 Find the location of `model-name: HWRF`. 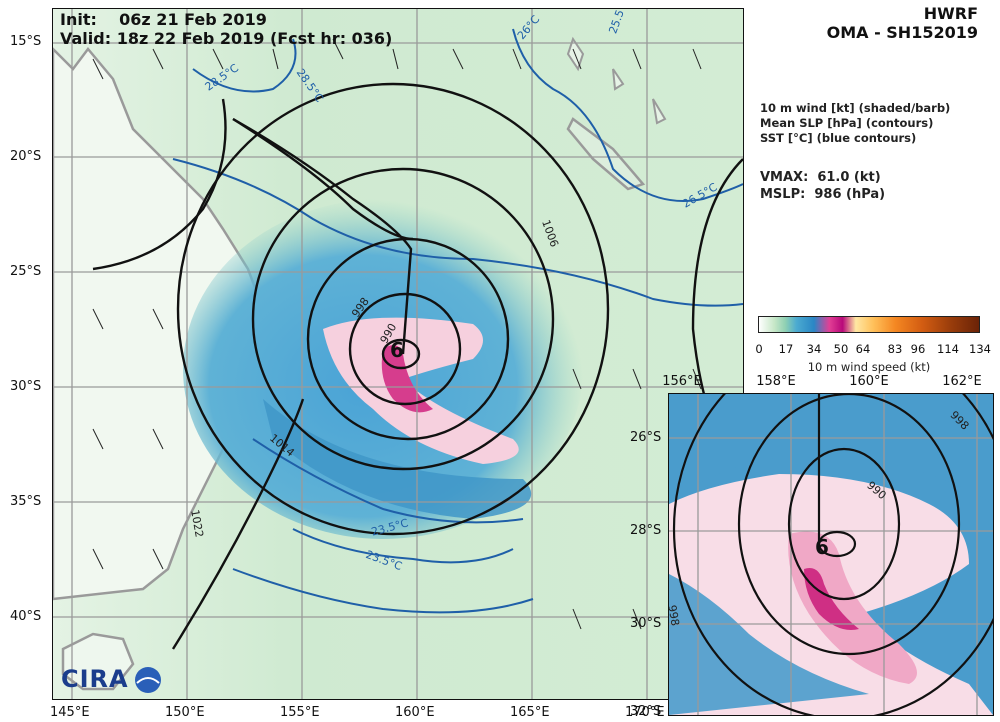

model-name: HWRF is located at coordinates (950, 13).